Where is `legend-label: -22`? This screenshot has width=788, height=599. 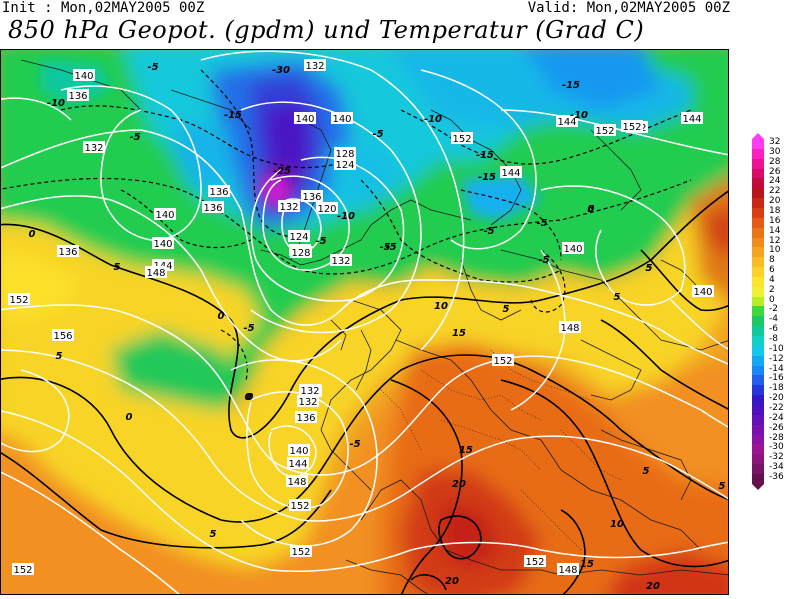
legend-label: -22 is located at coordinates (776, 407).